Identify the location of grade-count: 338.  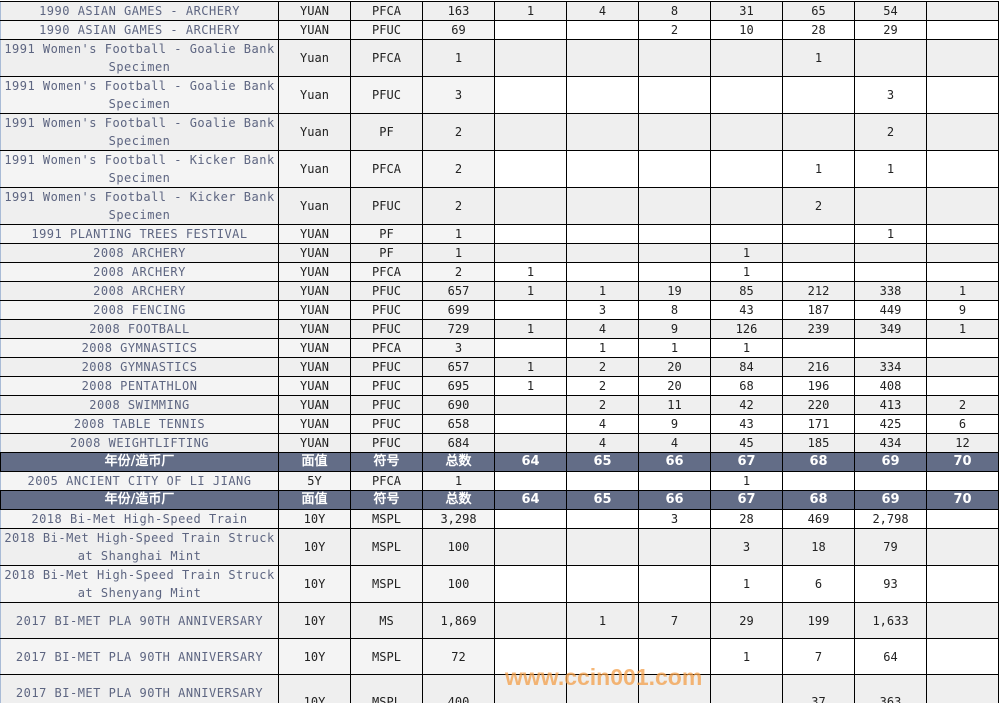
(890, 291).